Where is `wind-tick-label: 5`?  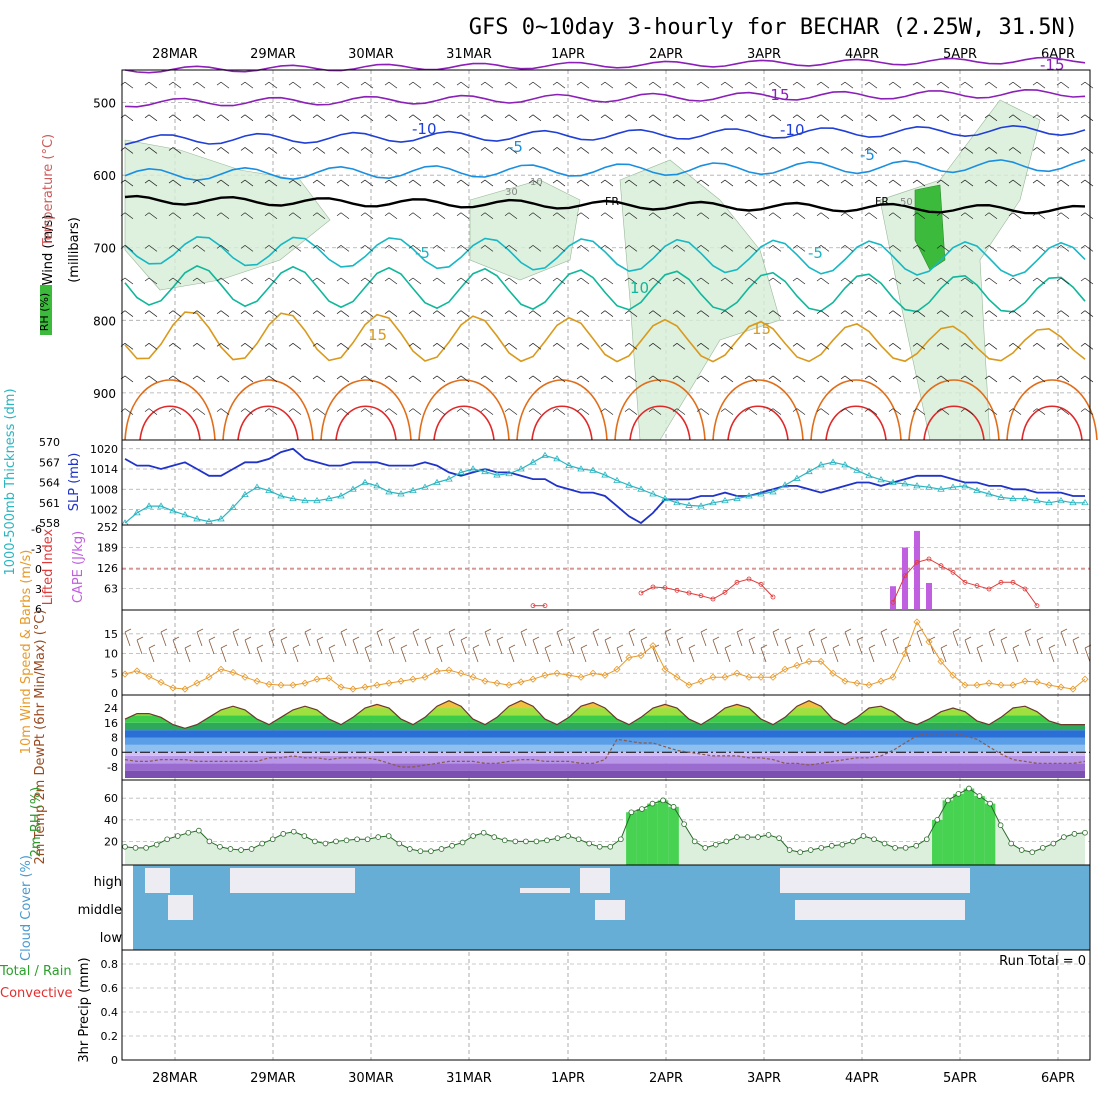
wind-tick-label: 5 is located at coordinates (114, 673).